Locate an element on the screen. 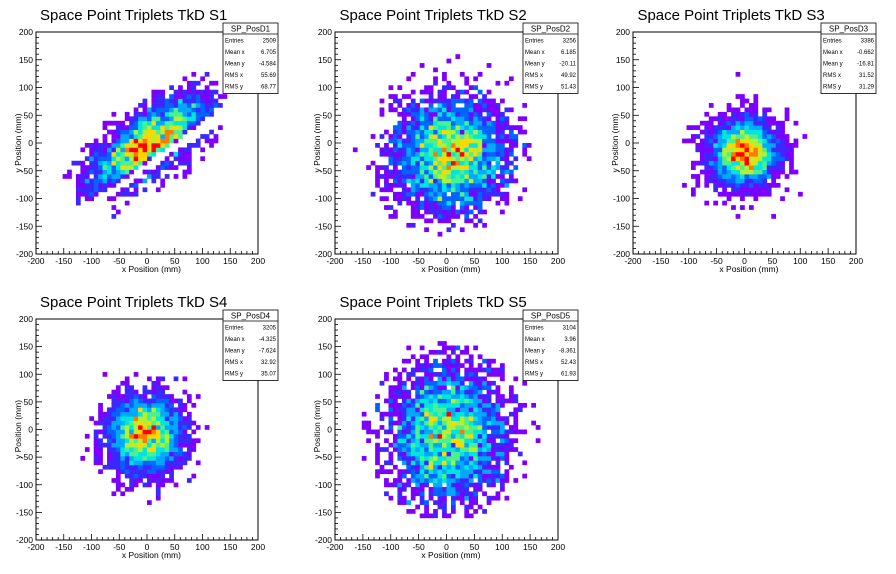 This screenshot has height=574, width=896. histogram-bins is located at coordinates (145, 438).